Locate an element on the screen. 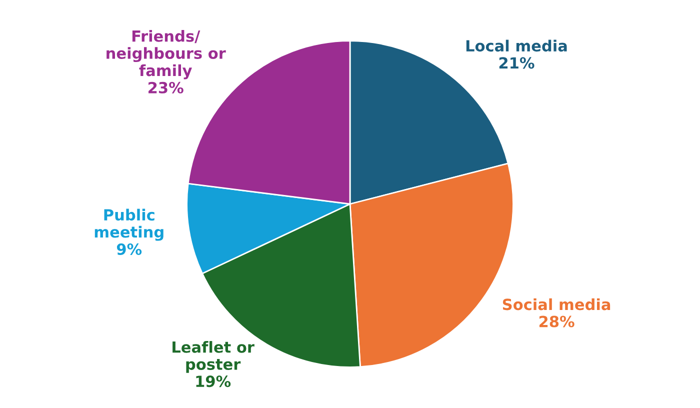 This screenshot has width=700, height=408. data-label: 19% is located at coordinates (213, 382).